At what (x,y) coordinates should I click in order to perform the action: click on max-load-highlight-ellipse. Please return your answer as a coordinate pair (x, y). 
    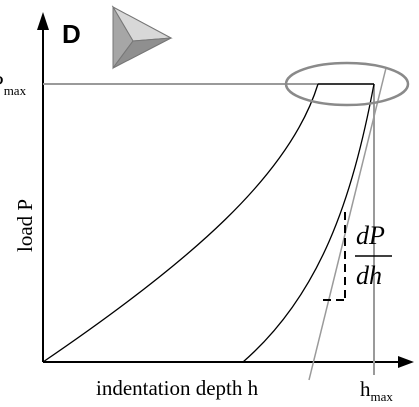
    Looking at the image, I should click on (347, 84).